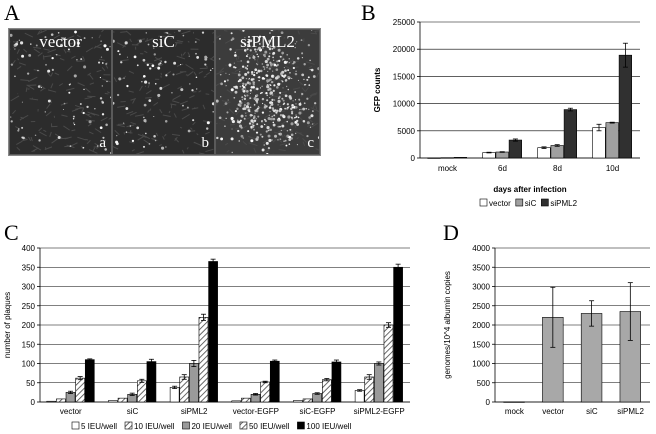  I want to click on y-tick-label: 1000, so click(481, 364).